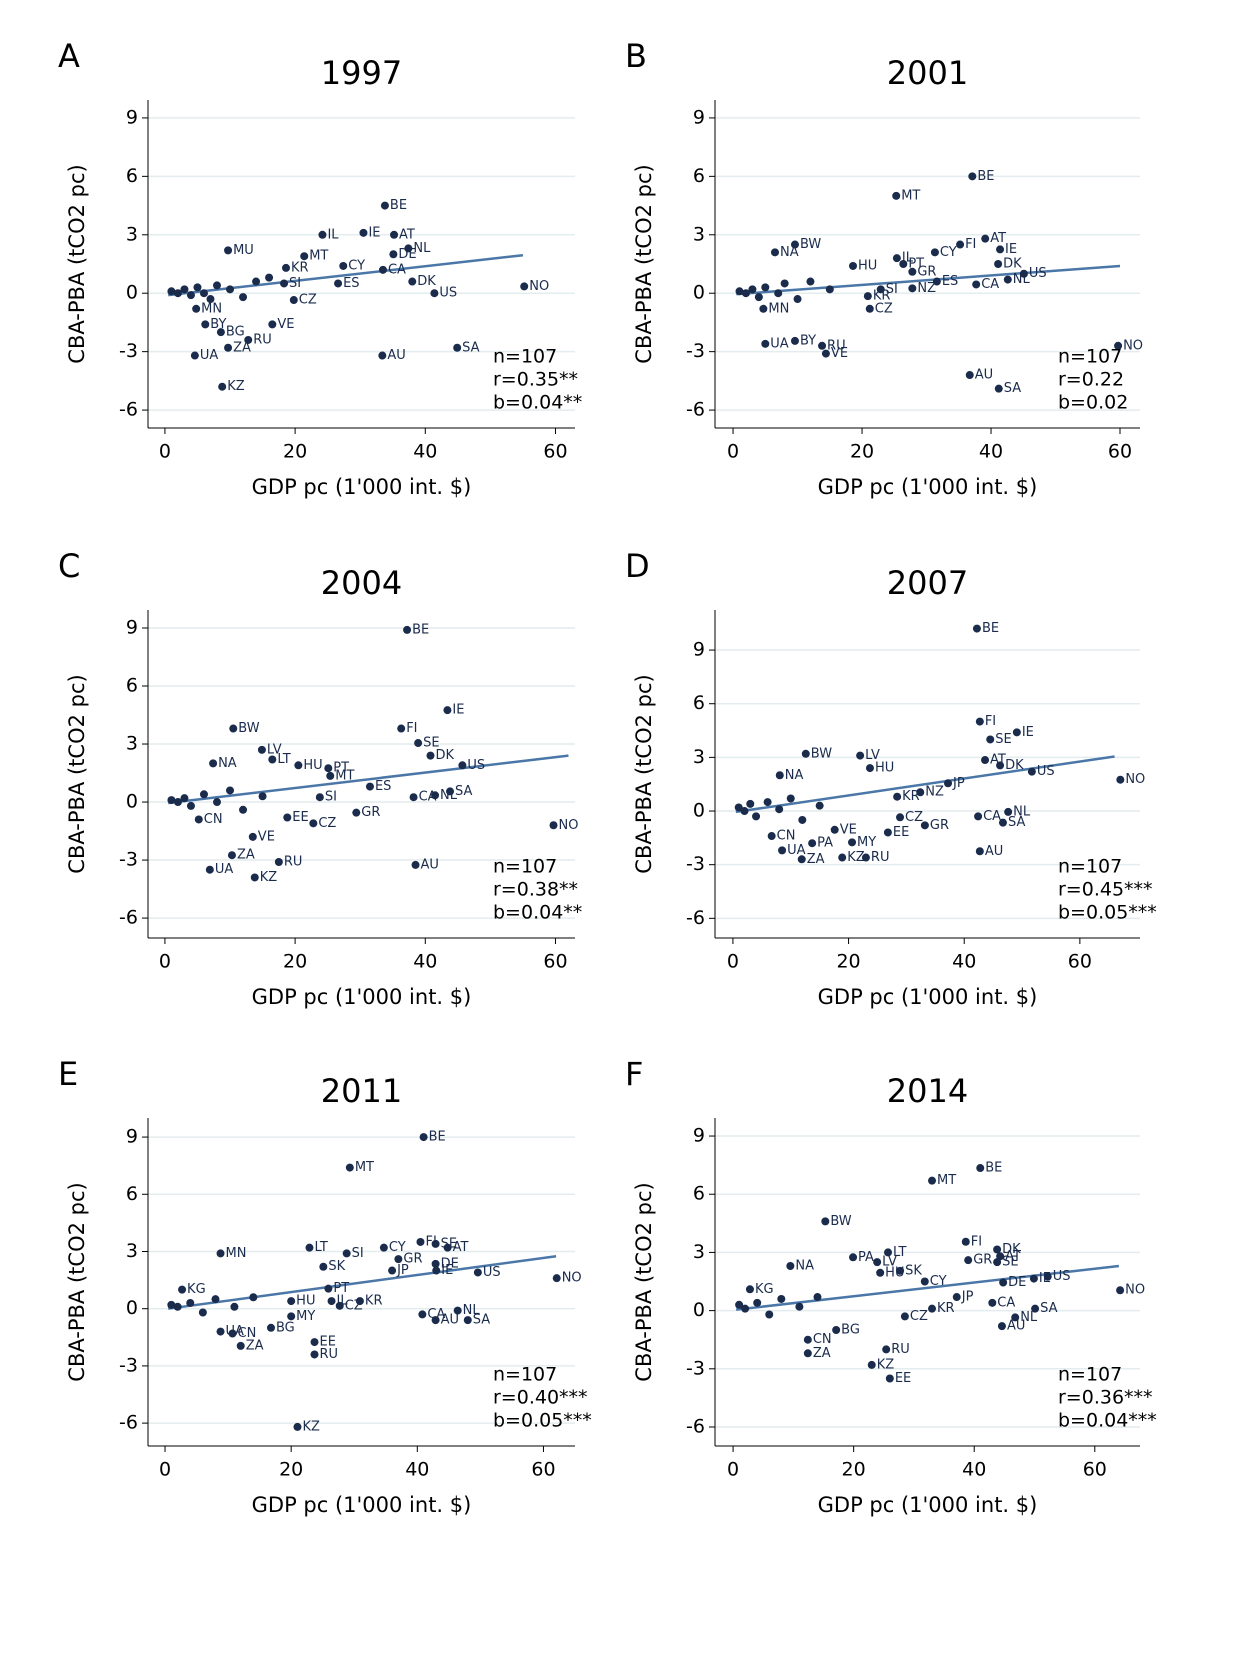 This screenshot has width=1260, height=1663. I want to click on point-label: MY, so click(866, 842).